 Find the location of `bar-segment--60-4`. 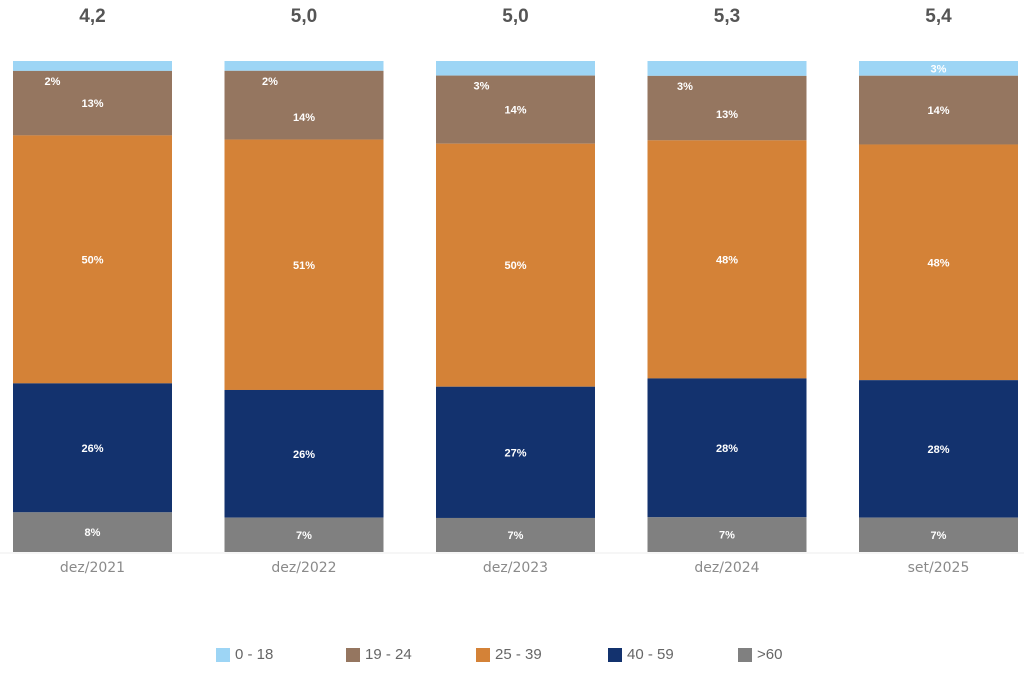

bar-segment--60-4 is located at coordinates (938, 534).